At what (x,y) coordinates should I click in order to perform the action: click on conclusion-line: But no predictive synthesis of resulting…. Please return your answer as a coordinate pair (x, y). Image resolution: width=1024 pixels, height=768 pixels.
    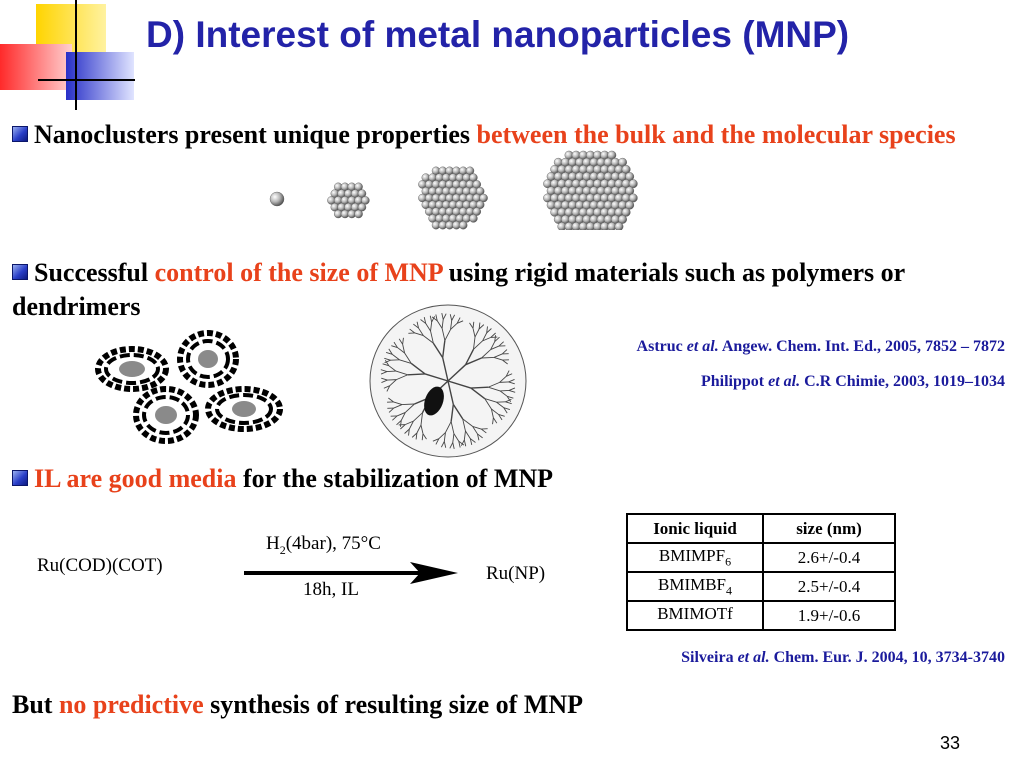
    Looking at the image, I should click on (512, 705).